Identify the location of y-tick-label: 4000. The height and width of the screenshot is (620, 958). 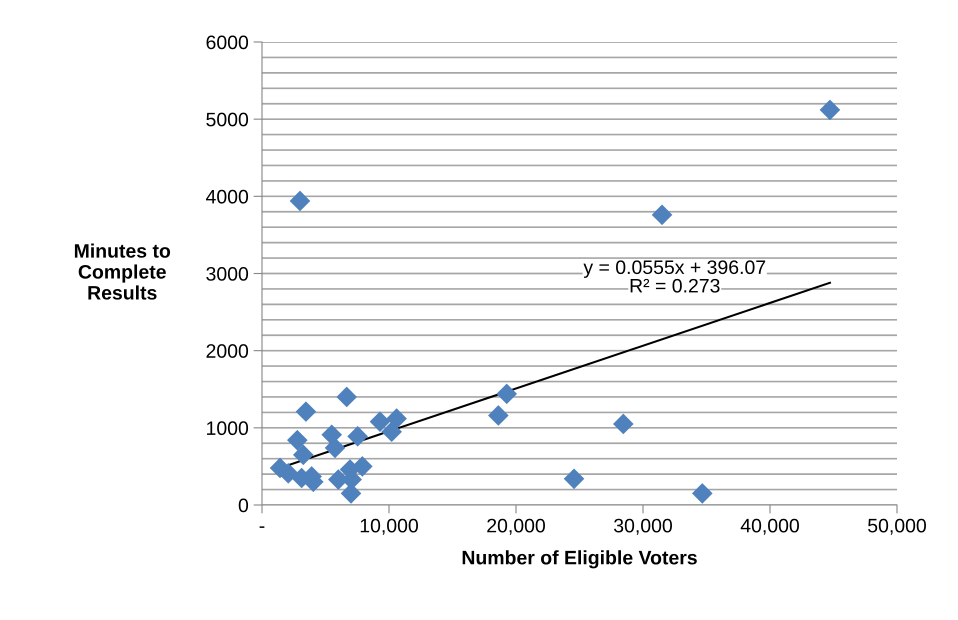
(227, 197).